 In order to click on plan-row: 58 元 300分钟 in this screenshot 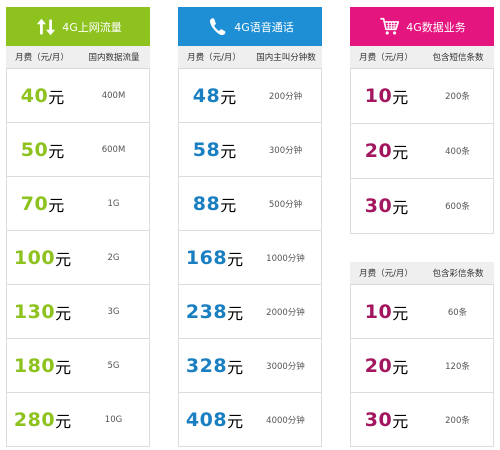, I will do `click(250, 150)`.